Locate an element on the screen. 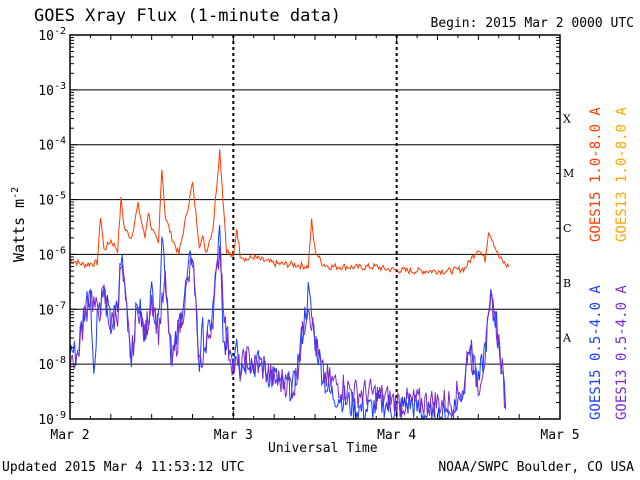 This screenshot has height=480, width=640. y-tick-label: 10⁻⁶ is located at coordinates (52, 254).